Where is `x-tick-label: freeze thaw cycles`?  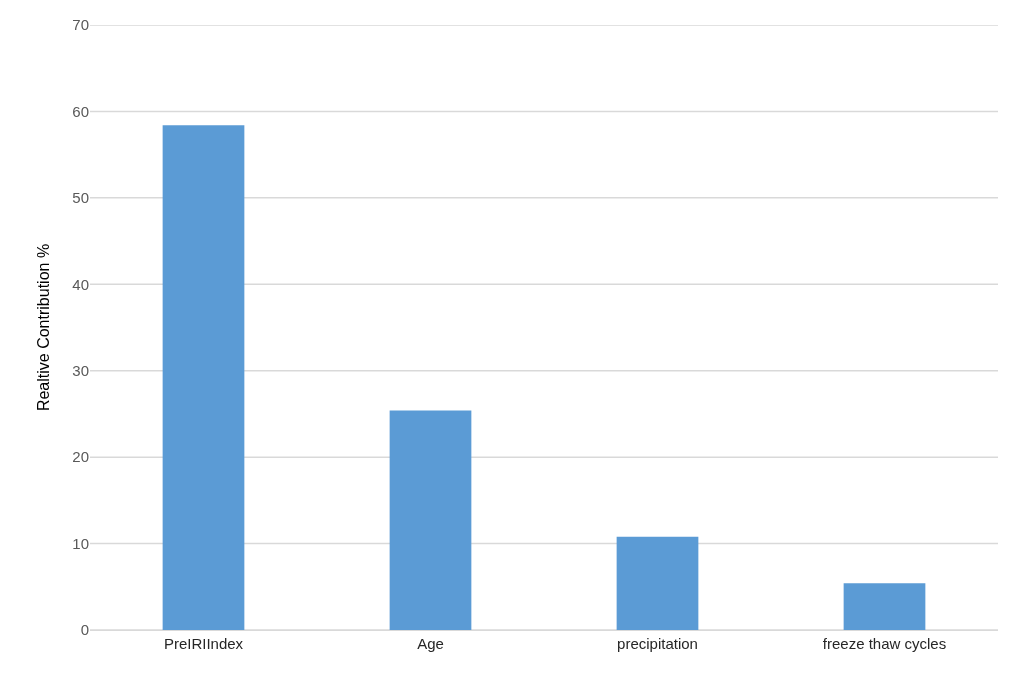
x-tick-label: freeze thaw cycles is located at coordinates (884, 643).